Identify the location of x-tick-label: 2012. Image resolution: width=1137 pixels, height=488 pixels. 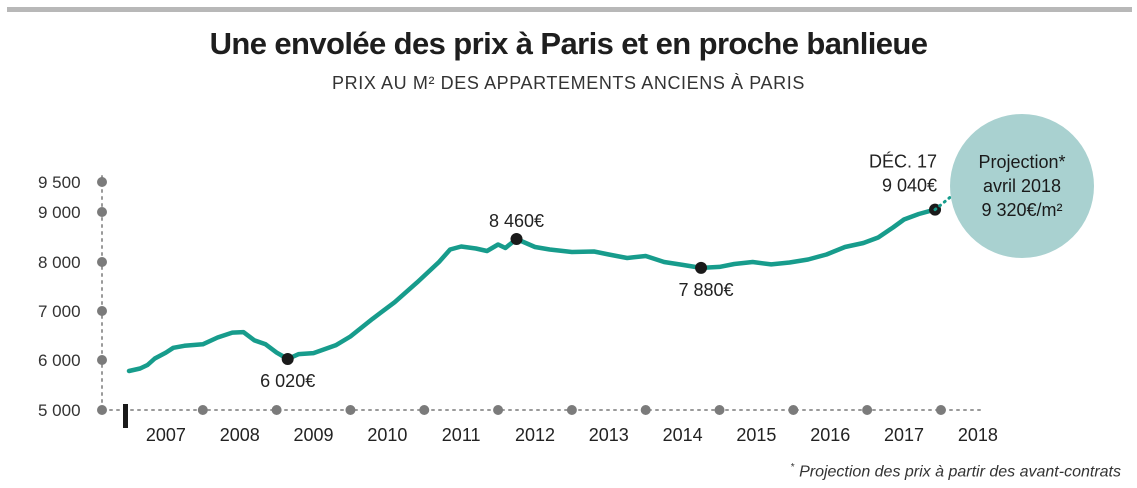
(535, 435).